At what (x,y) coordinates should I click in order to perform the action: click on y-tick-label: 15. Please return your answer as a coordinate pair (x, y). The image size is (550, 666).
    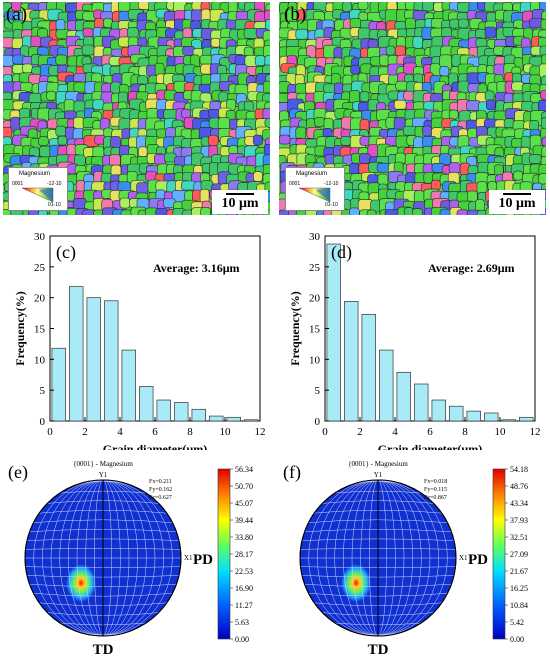
    Looking at the image, I should click on (40, 330).